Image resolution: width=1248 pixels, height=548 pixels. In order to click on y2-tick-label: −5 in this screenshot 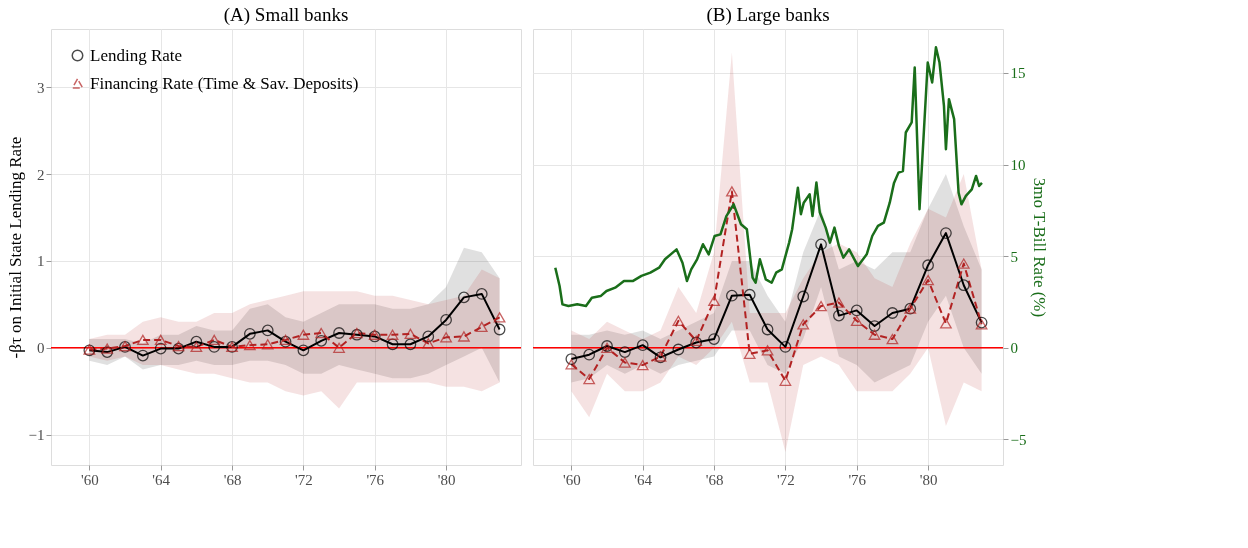, I will do `click(1018, 439)`.